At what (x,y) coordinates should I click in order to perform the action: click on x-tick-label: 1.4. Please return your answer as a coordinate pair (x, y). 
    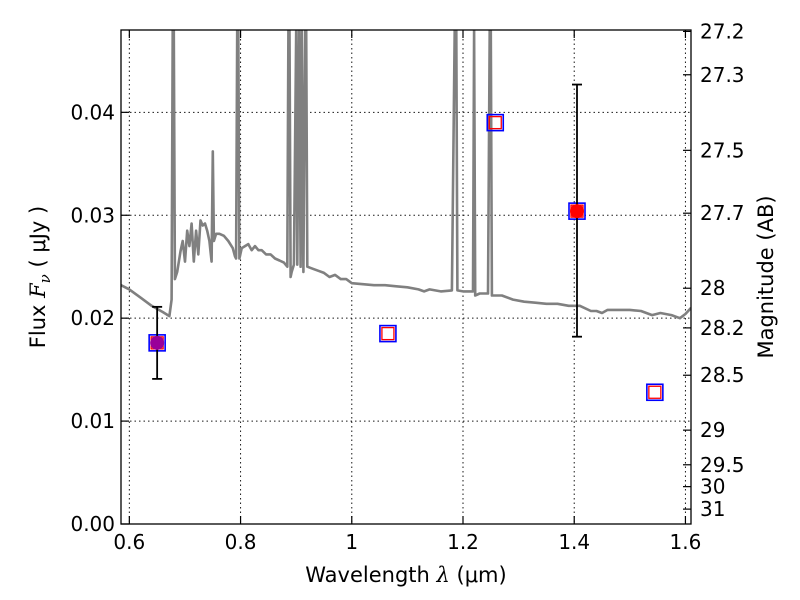
    Looking at the image, I should click on (574, 542).